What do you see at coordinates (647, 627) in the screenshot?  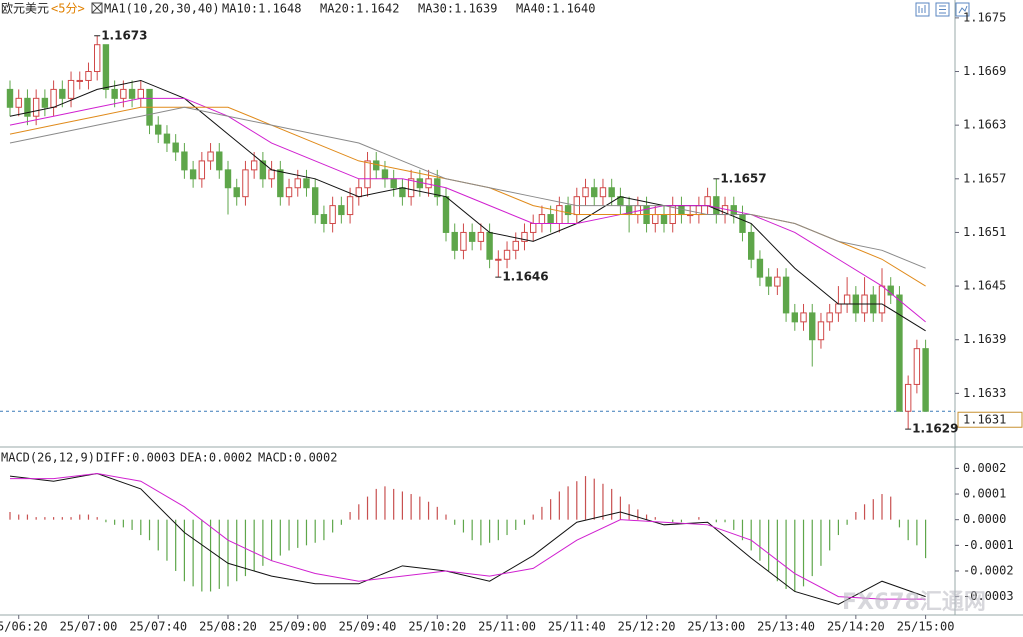 I see `x-tick-label: 25/12:20` at bounding box center [647, 627].